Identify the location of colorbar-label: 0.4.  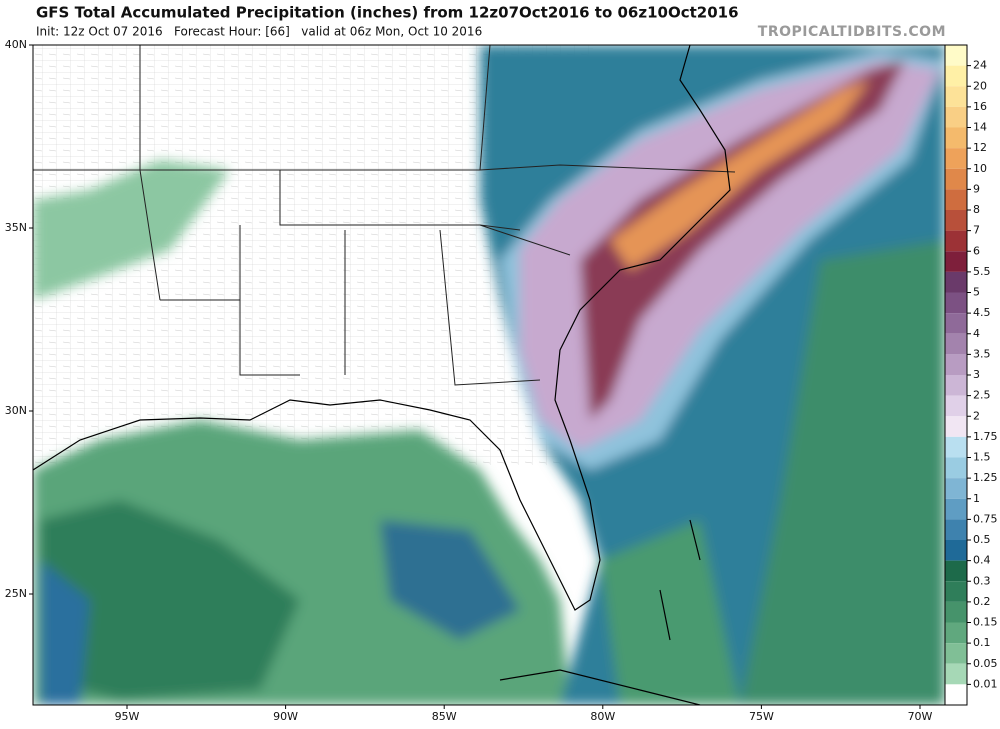
(982, 560).